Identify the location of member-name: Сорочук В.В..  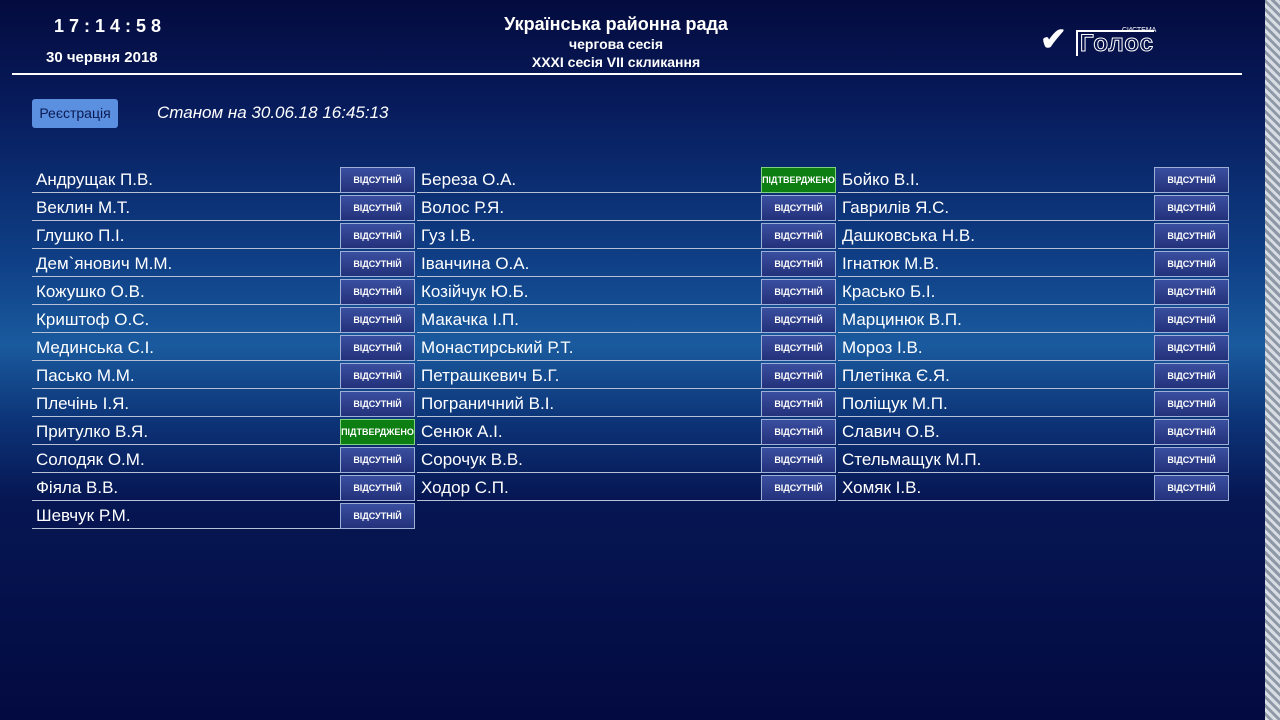
(589, 459).